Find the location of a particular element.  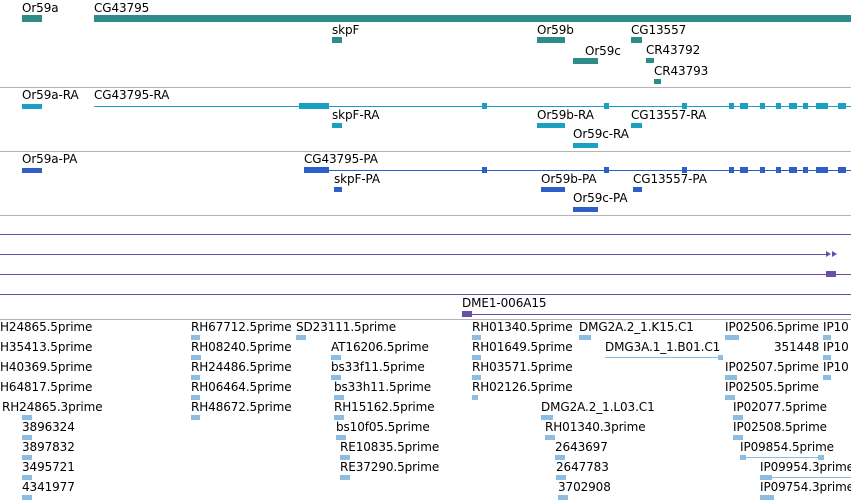

est-label: IP02506.5prime is located at coordinates (772, 327).